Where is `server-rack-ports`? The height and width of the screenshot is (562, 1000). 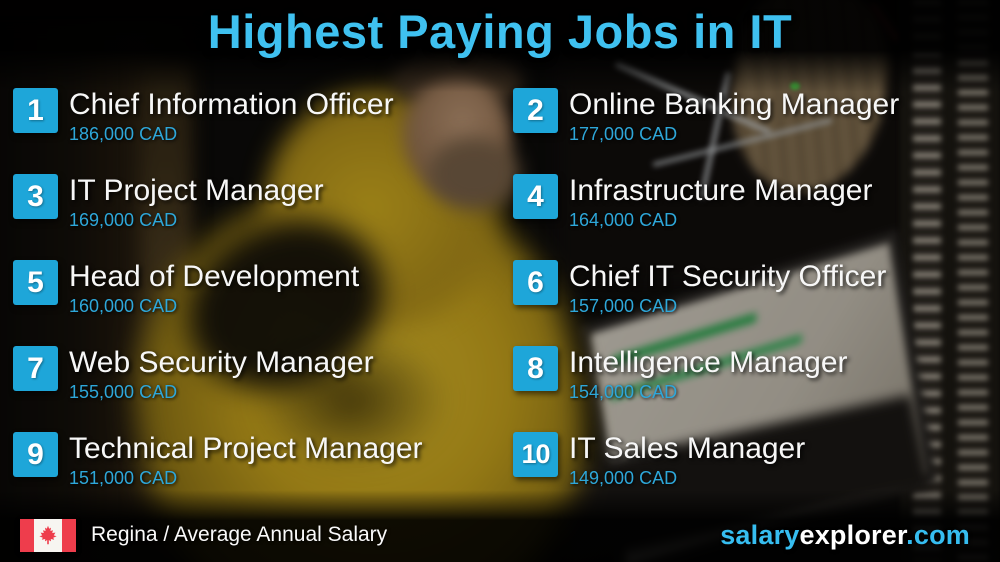 server-rack-ports is located at coordinates (973, 281).